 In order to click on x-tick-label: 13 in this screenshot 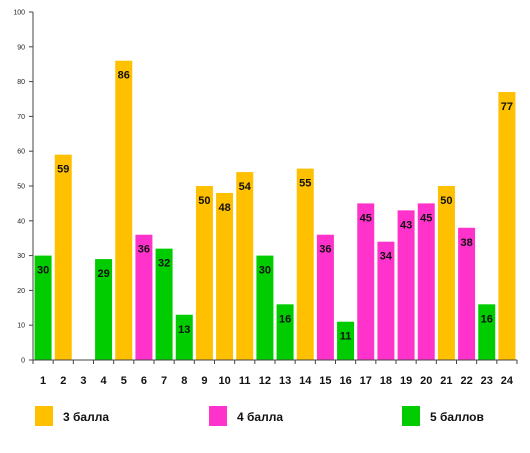, I will do `click(285, 381)`.